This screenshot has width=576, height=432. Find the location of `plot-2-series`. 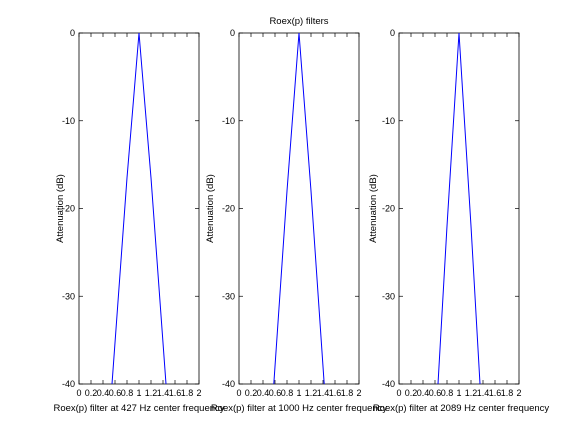

plot-2-series is located at coordinates (299, 208).